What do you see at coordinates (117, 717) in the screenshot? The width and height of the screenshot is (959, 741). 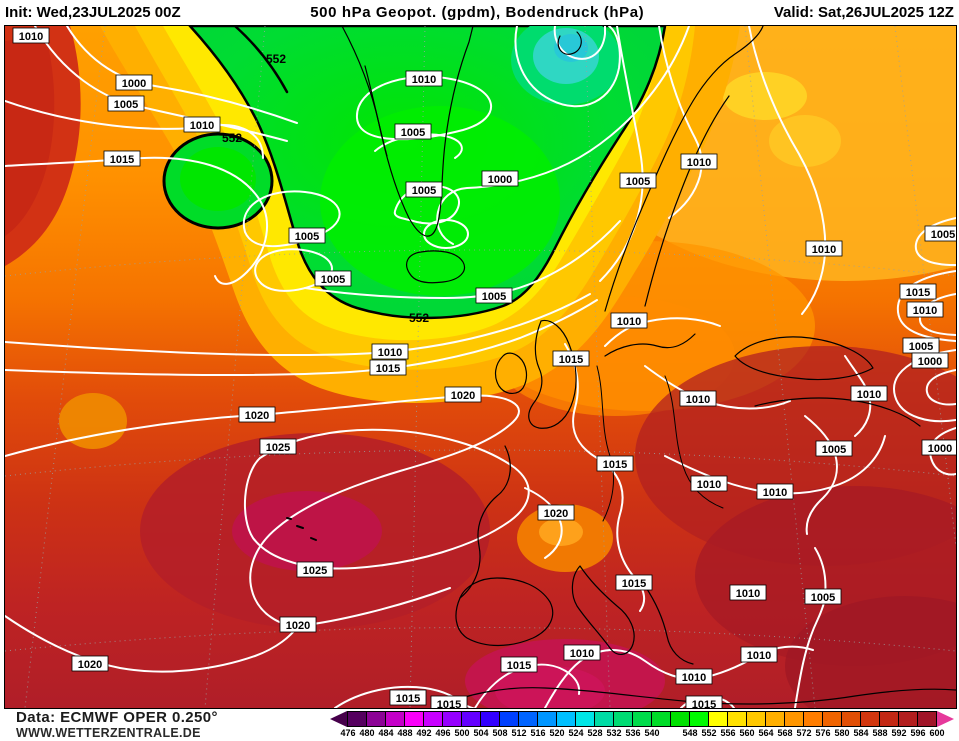 I see `data-source-text: Data: ECMWF OPER 0.250°` at bounding box center [117, 717].